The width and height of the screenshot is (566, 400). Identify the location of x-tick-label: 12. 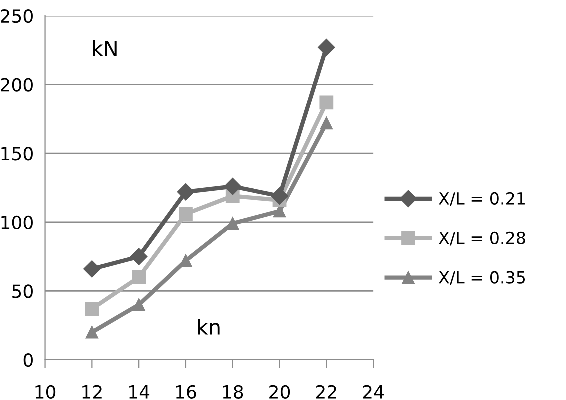
(92, 392).